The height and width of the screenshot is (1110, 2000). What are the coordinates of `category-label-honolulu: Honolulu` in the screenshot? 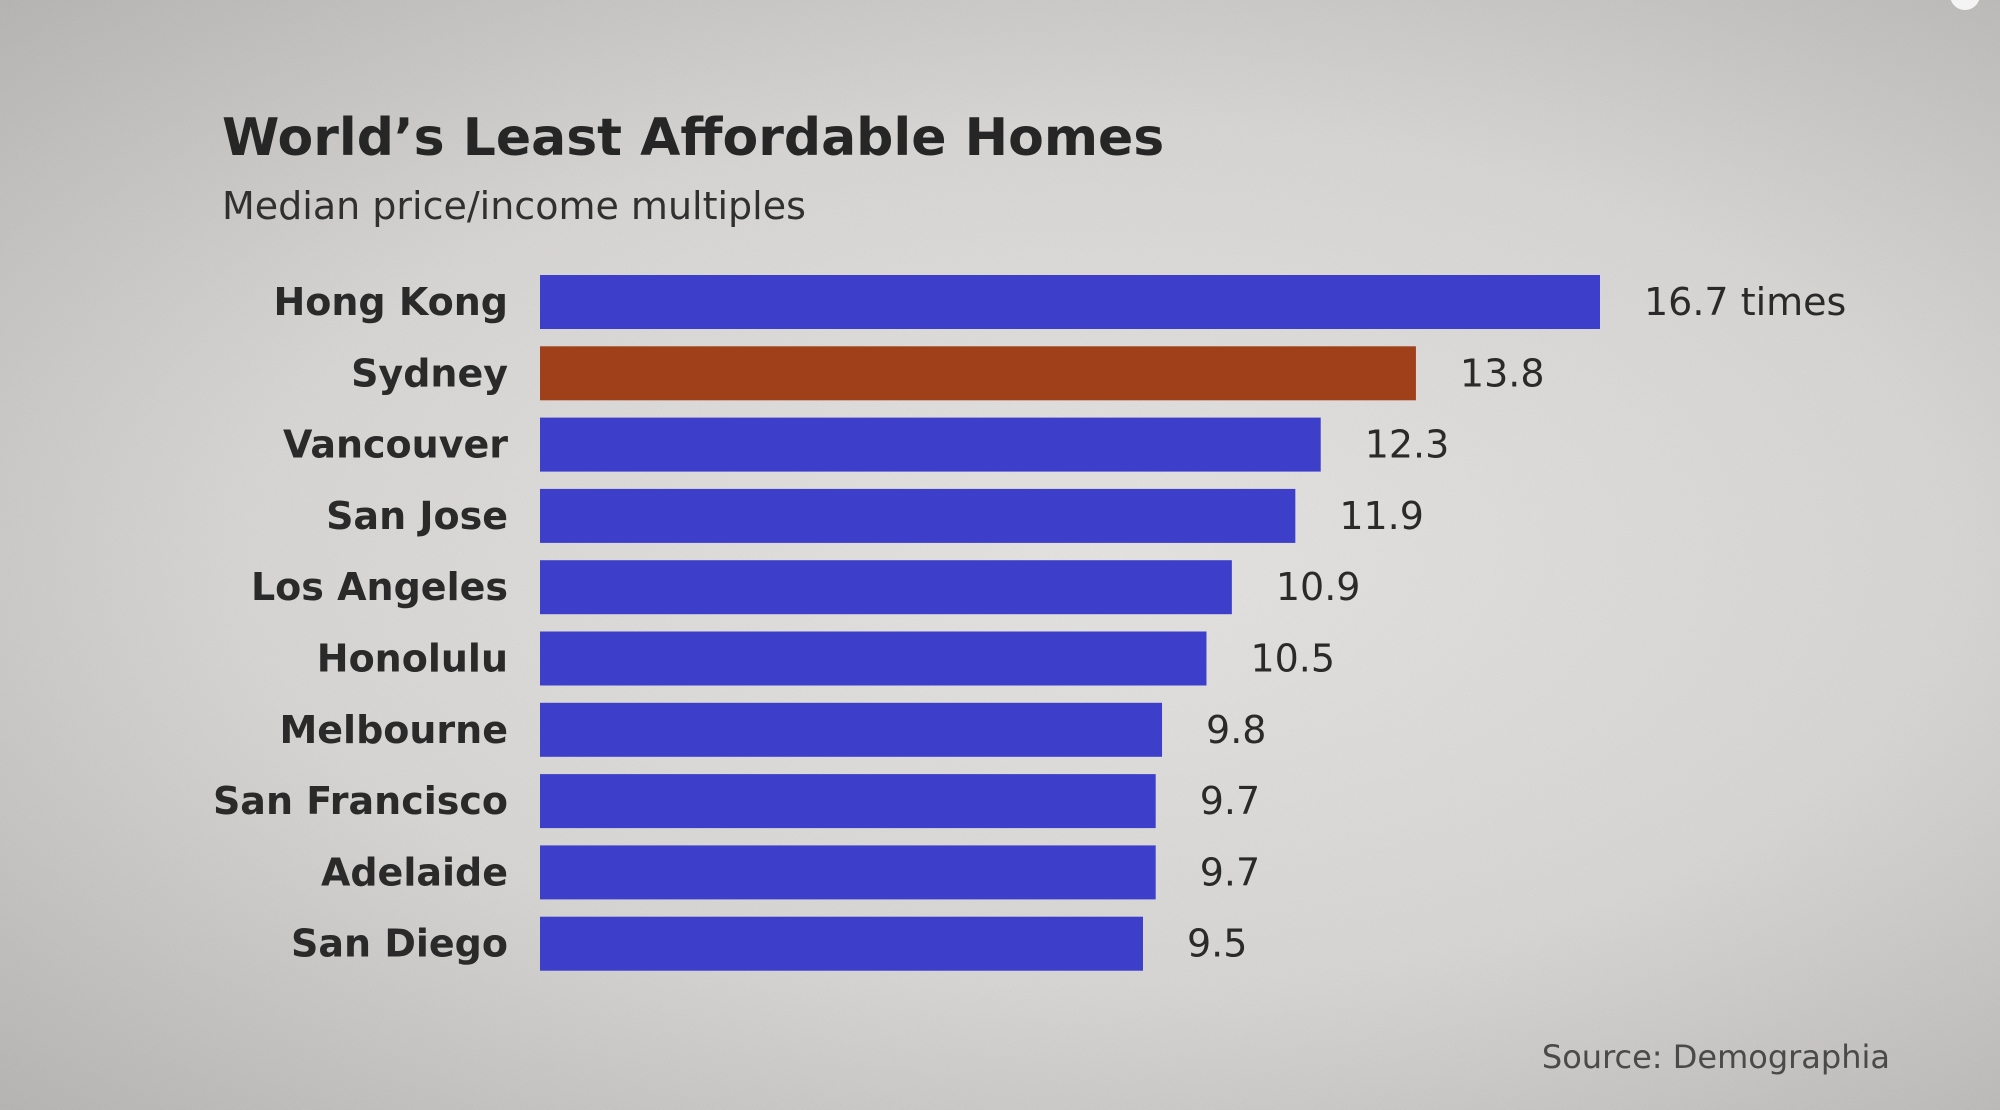 It's located at (412, 659).